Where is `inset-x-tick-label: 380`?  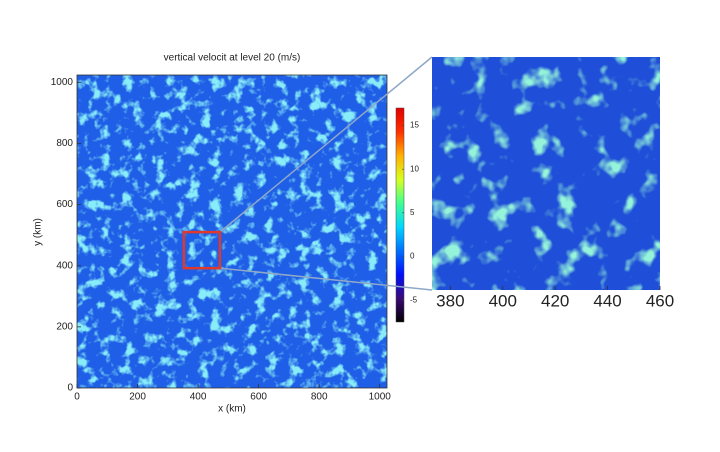
inset-x-tick-label: 380 is located at coordinates (450, 300).